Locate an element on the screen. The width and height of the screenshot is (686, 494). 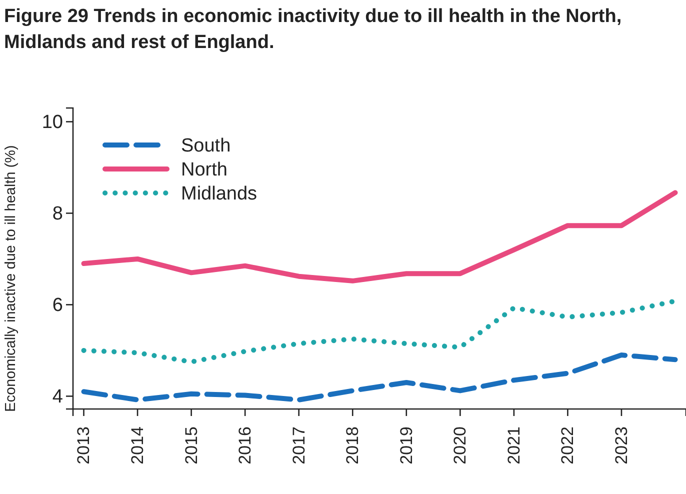
y-tick-label: 10 is located at coordinates (52, 122).